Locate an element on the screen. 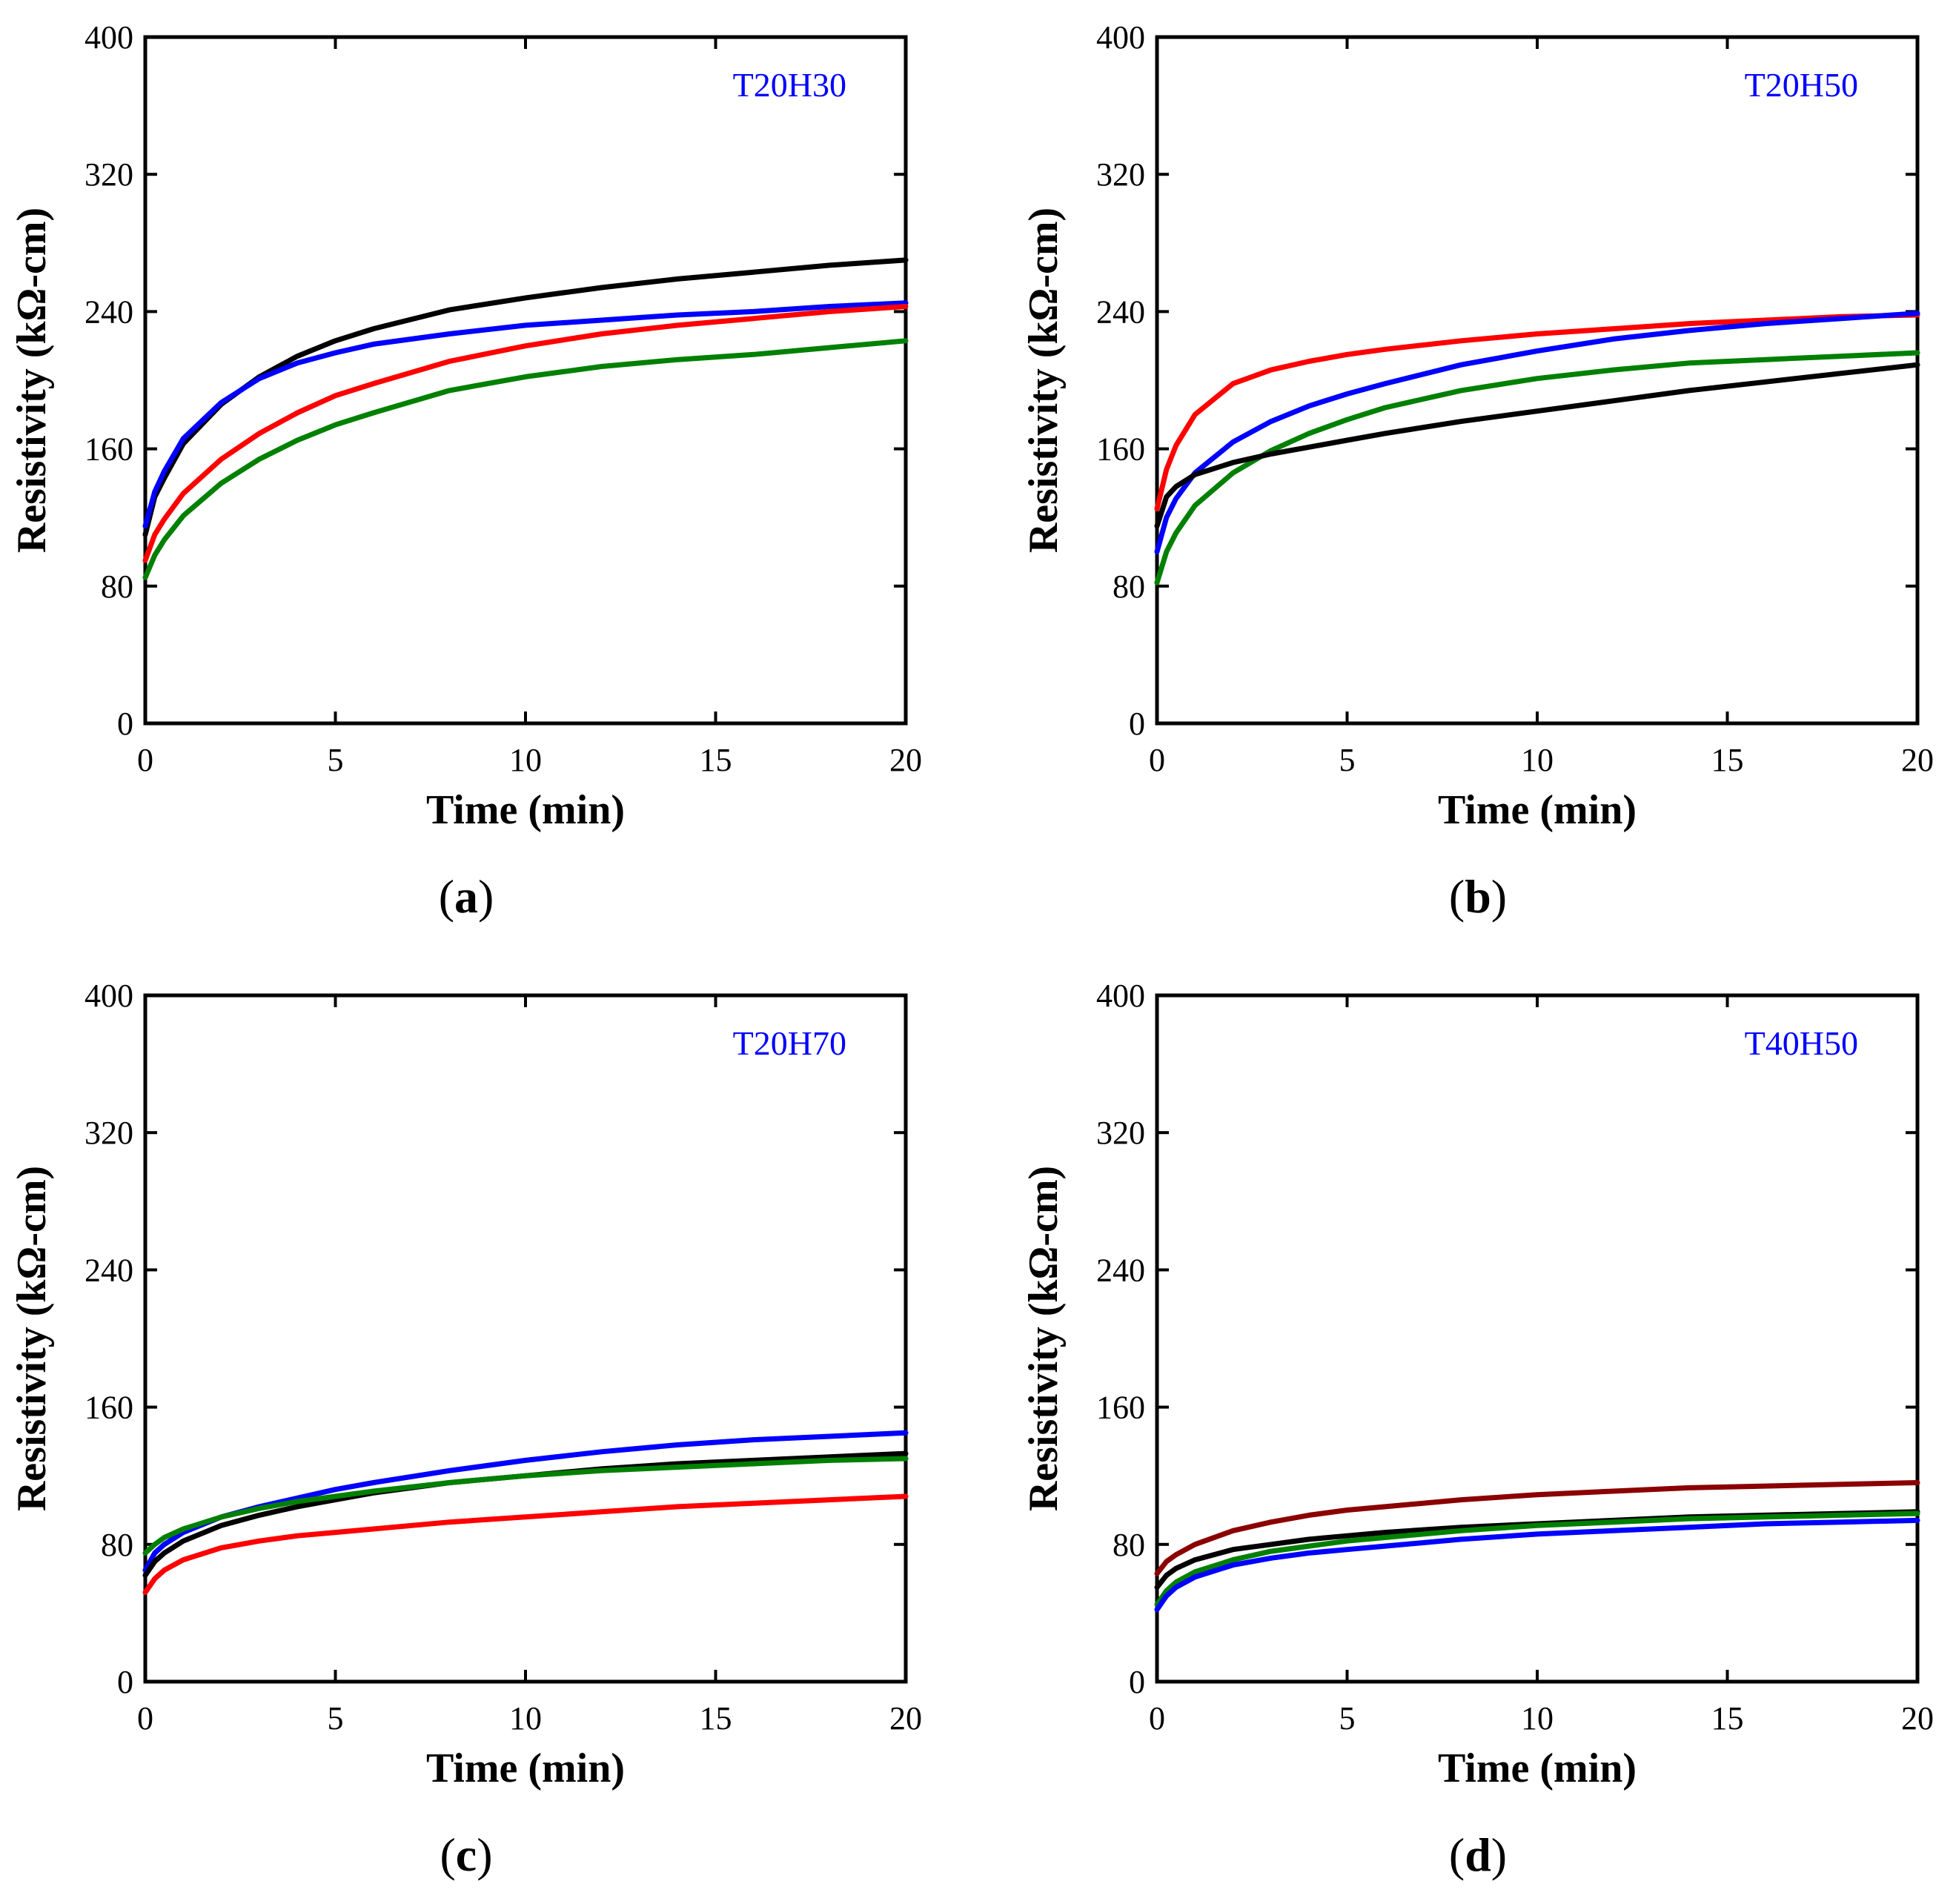 The width and height of the screenshot is (1956, 1904). caption-letter: c is located at coordinates (466, 1855).